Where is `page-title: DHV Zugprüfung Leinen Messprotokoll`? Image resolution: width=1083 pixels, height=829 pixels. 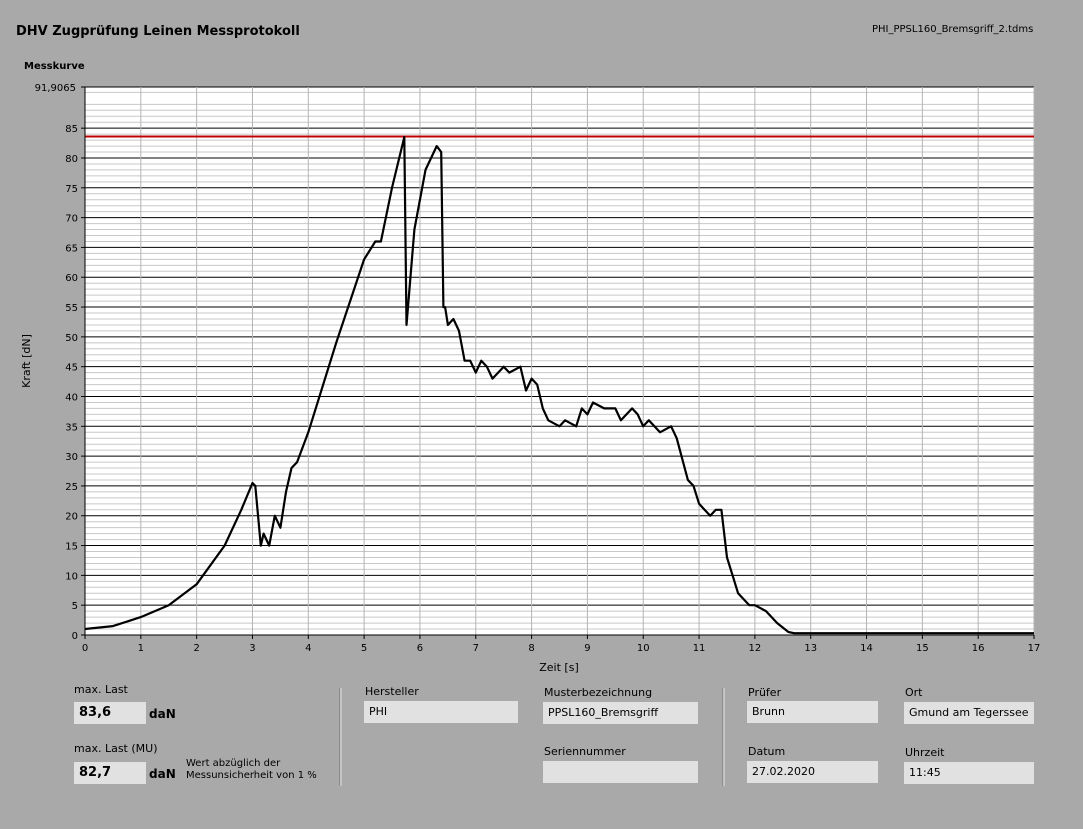
page-title: DHV Zugprüfung Leinen Messprotokoll is located at coordinates (158, 31).